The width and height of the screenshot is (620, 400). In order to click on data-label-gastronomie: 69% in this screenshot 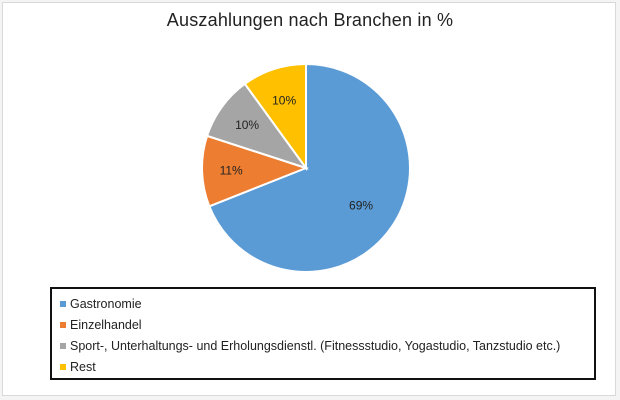, I will do `click(361, 205)`.